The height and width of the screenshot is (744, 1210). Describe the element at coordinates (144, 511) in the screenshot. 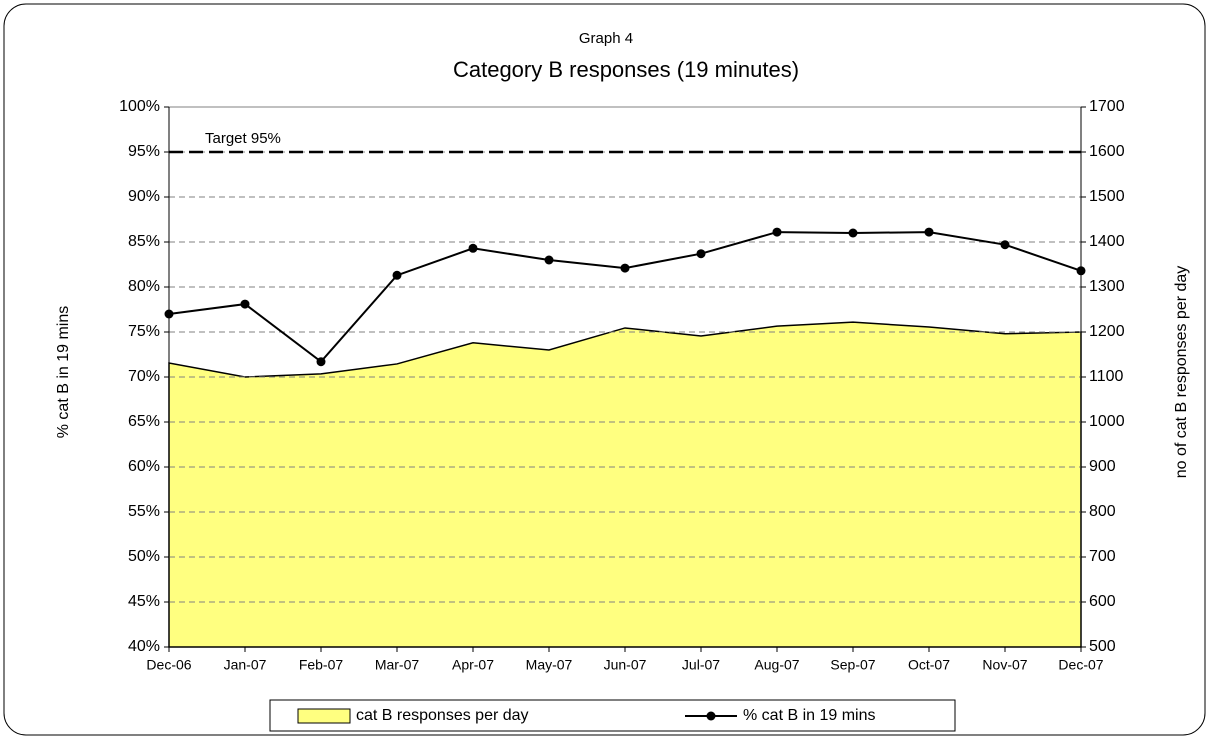

I see `y-tick-label: 55%` at that location.